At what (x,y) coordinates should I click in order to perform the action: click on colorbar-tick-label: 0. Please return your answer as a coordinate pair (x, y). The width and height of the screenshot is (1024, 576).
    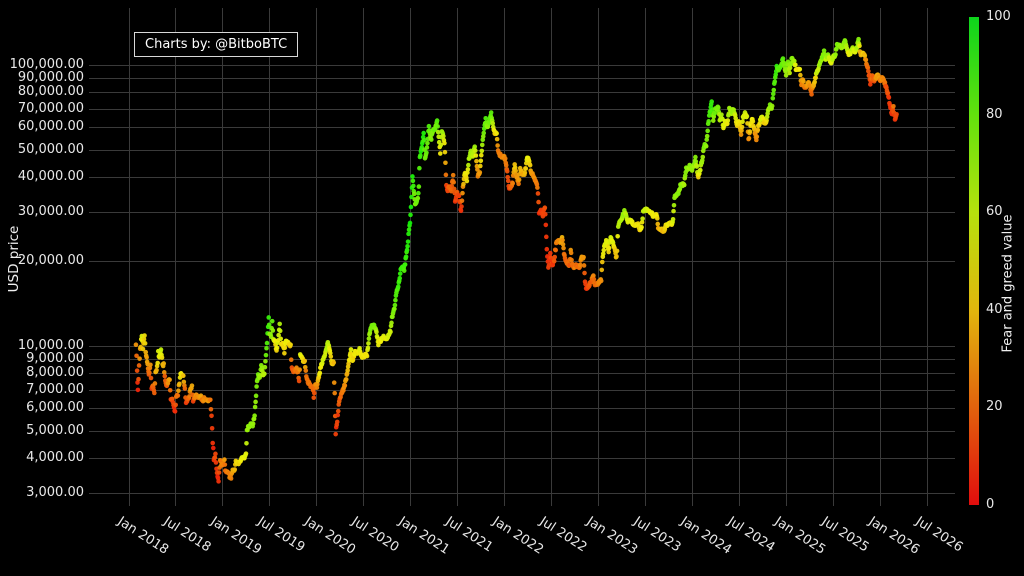
    Looking at the image, I should click on (990, 504).